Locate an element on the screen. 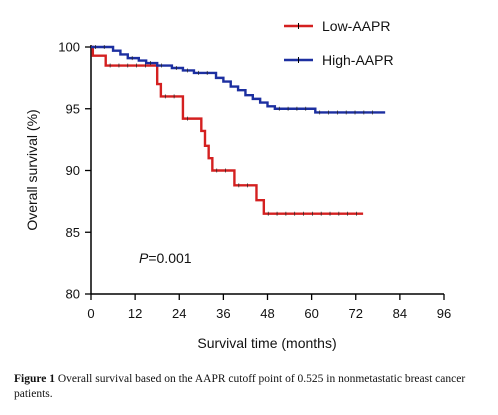 Image resolution: width=498 pixels, height=415 pixels. caption-label: Figure 1 is located at coordinates (34, 379).